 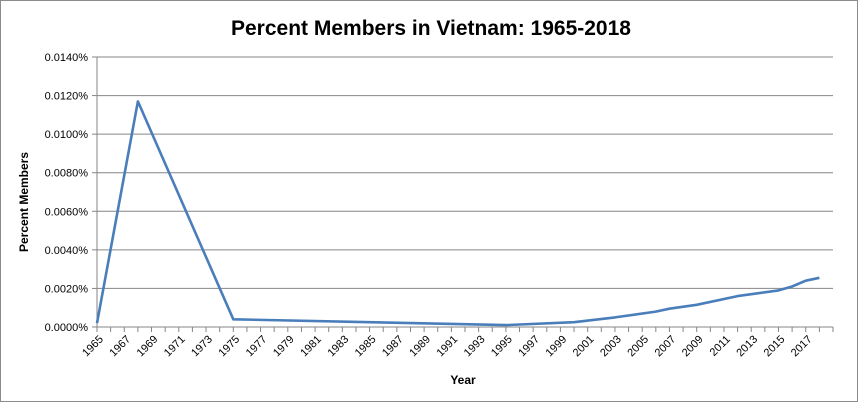 I want to click on y-tick-label: 0.0120%, so click(x=67, y=97).